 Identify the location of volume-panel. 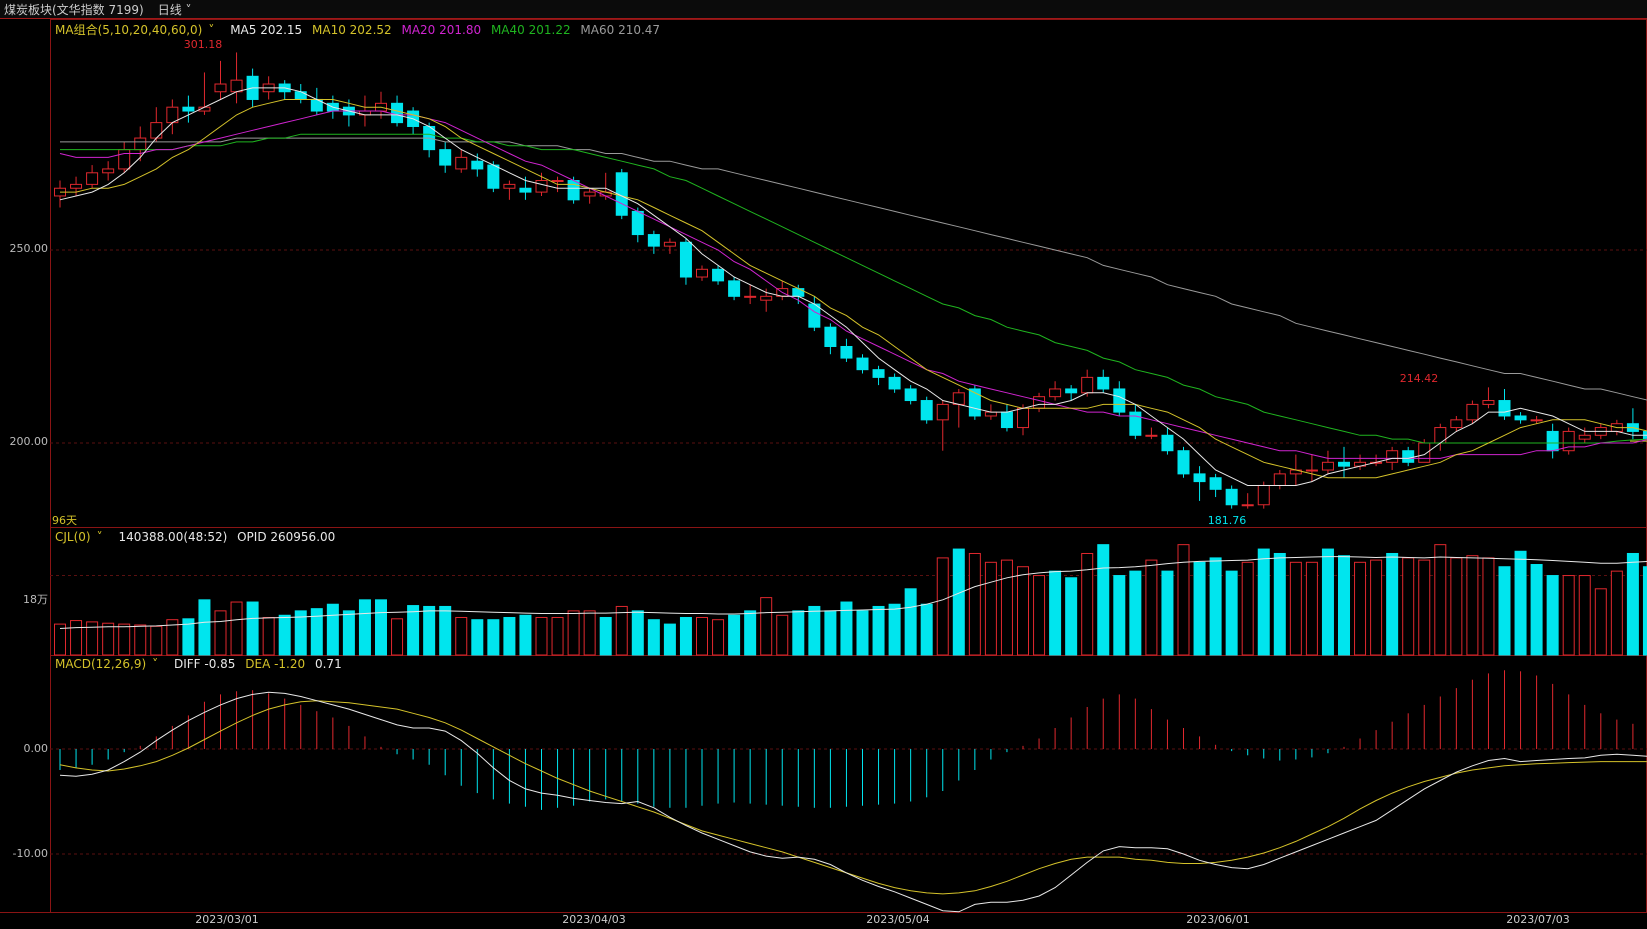
(850, 600).